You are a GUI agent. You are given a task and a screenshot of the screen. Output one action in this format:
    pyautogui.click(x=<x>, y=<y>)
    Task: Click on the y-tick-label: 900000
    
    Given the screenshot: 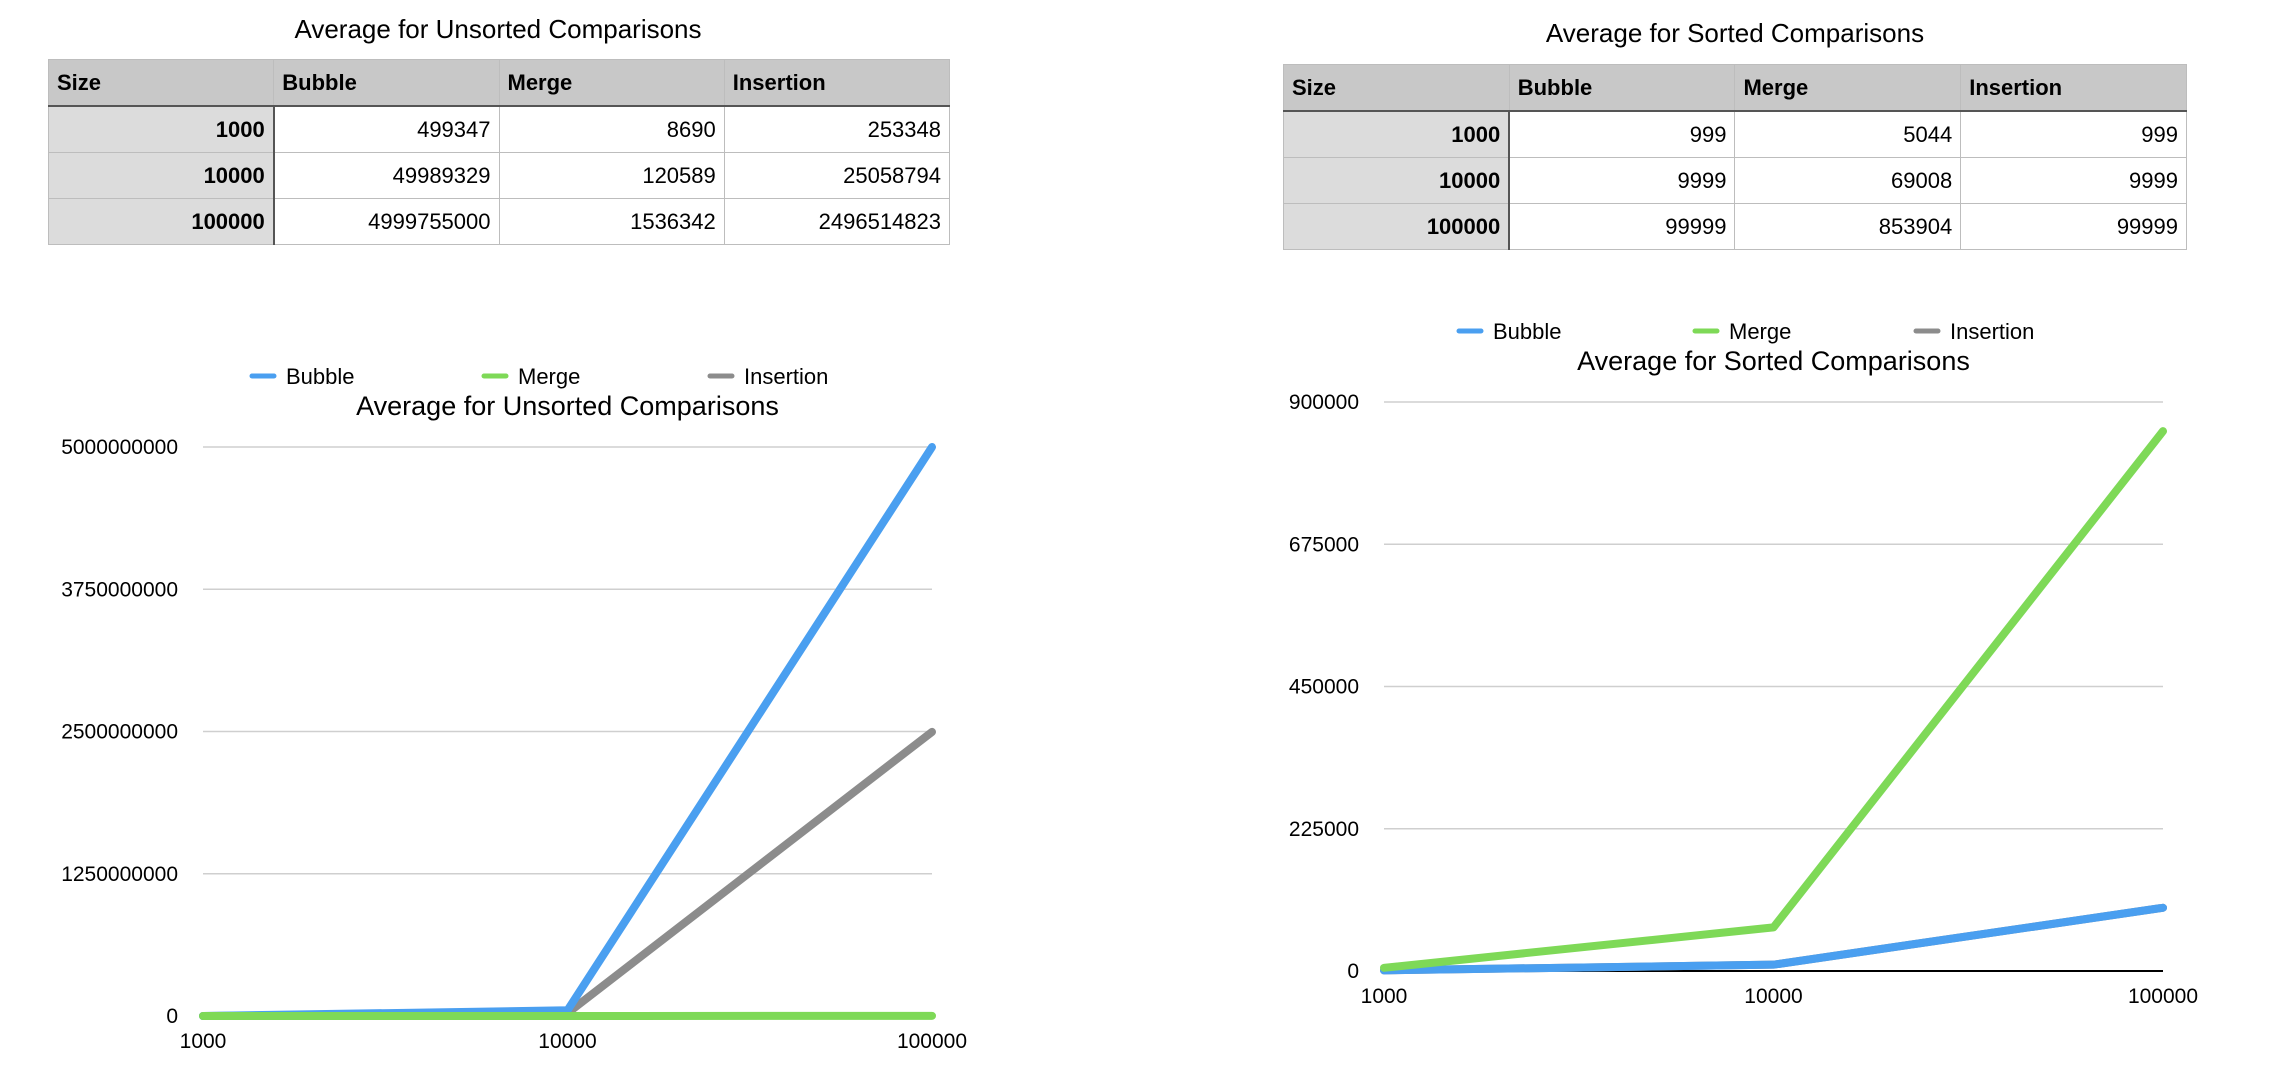 What is the action you would take?
    pyautogui.click(x=1324, y=402)
    